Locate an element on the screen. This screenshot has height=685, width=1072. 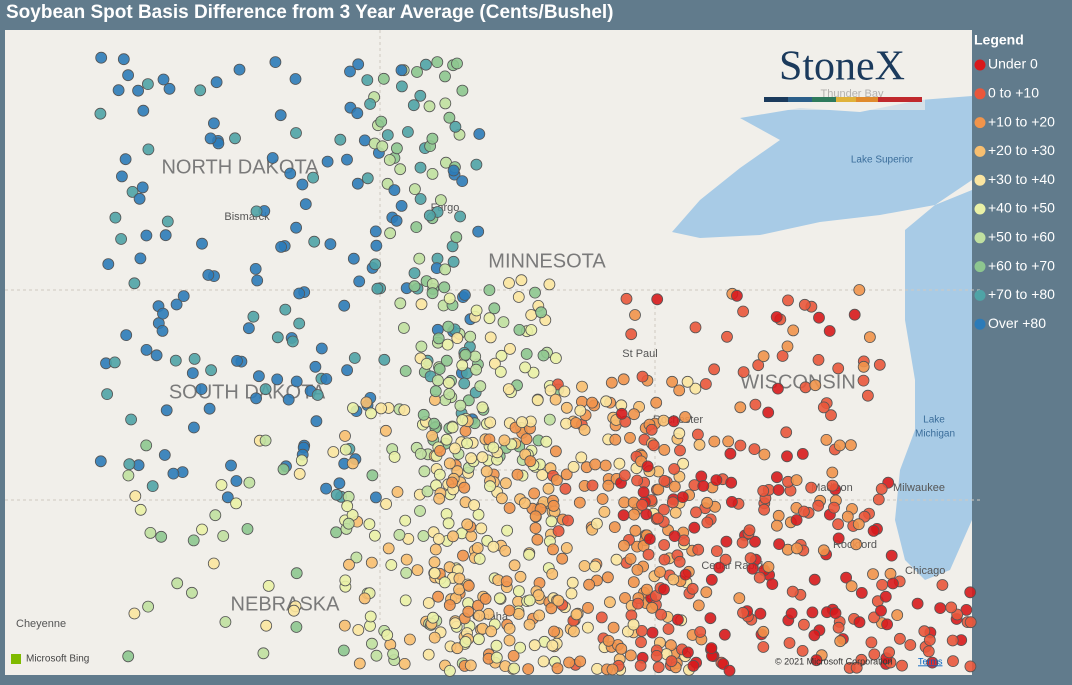
terms-link: Terms is located at coordinates (930, 661).